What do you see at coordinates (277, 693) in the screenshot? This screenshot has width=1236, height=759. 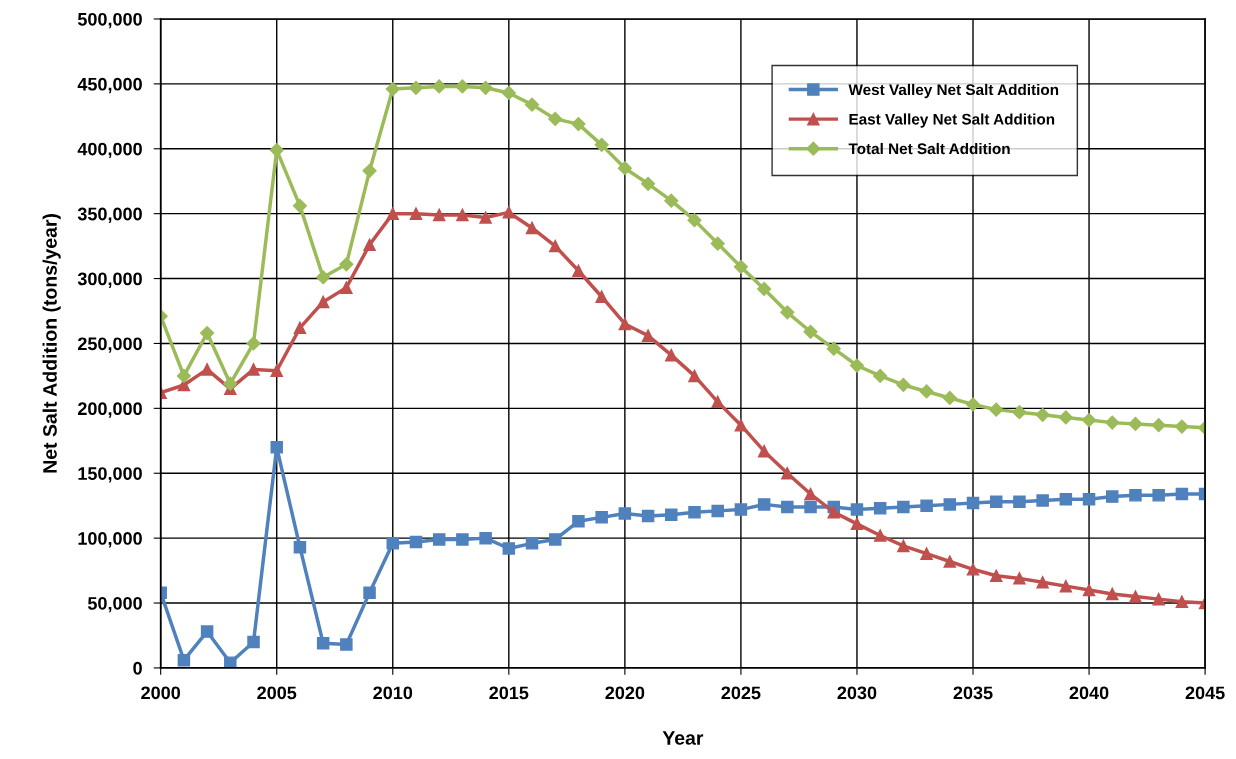 I see `x-tick-label: 2005` at bounding box center [277, 693].